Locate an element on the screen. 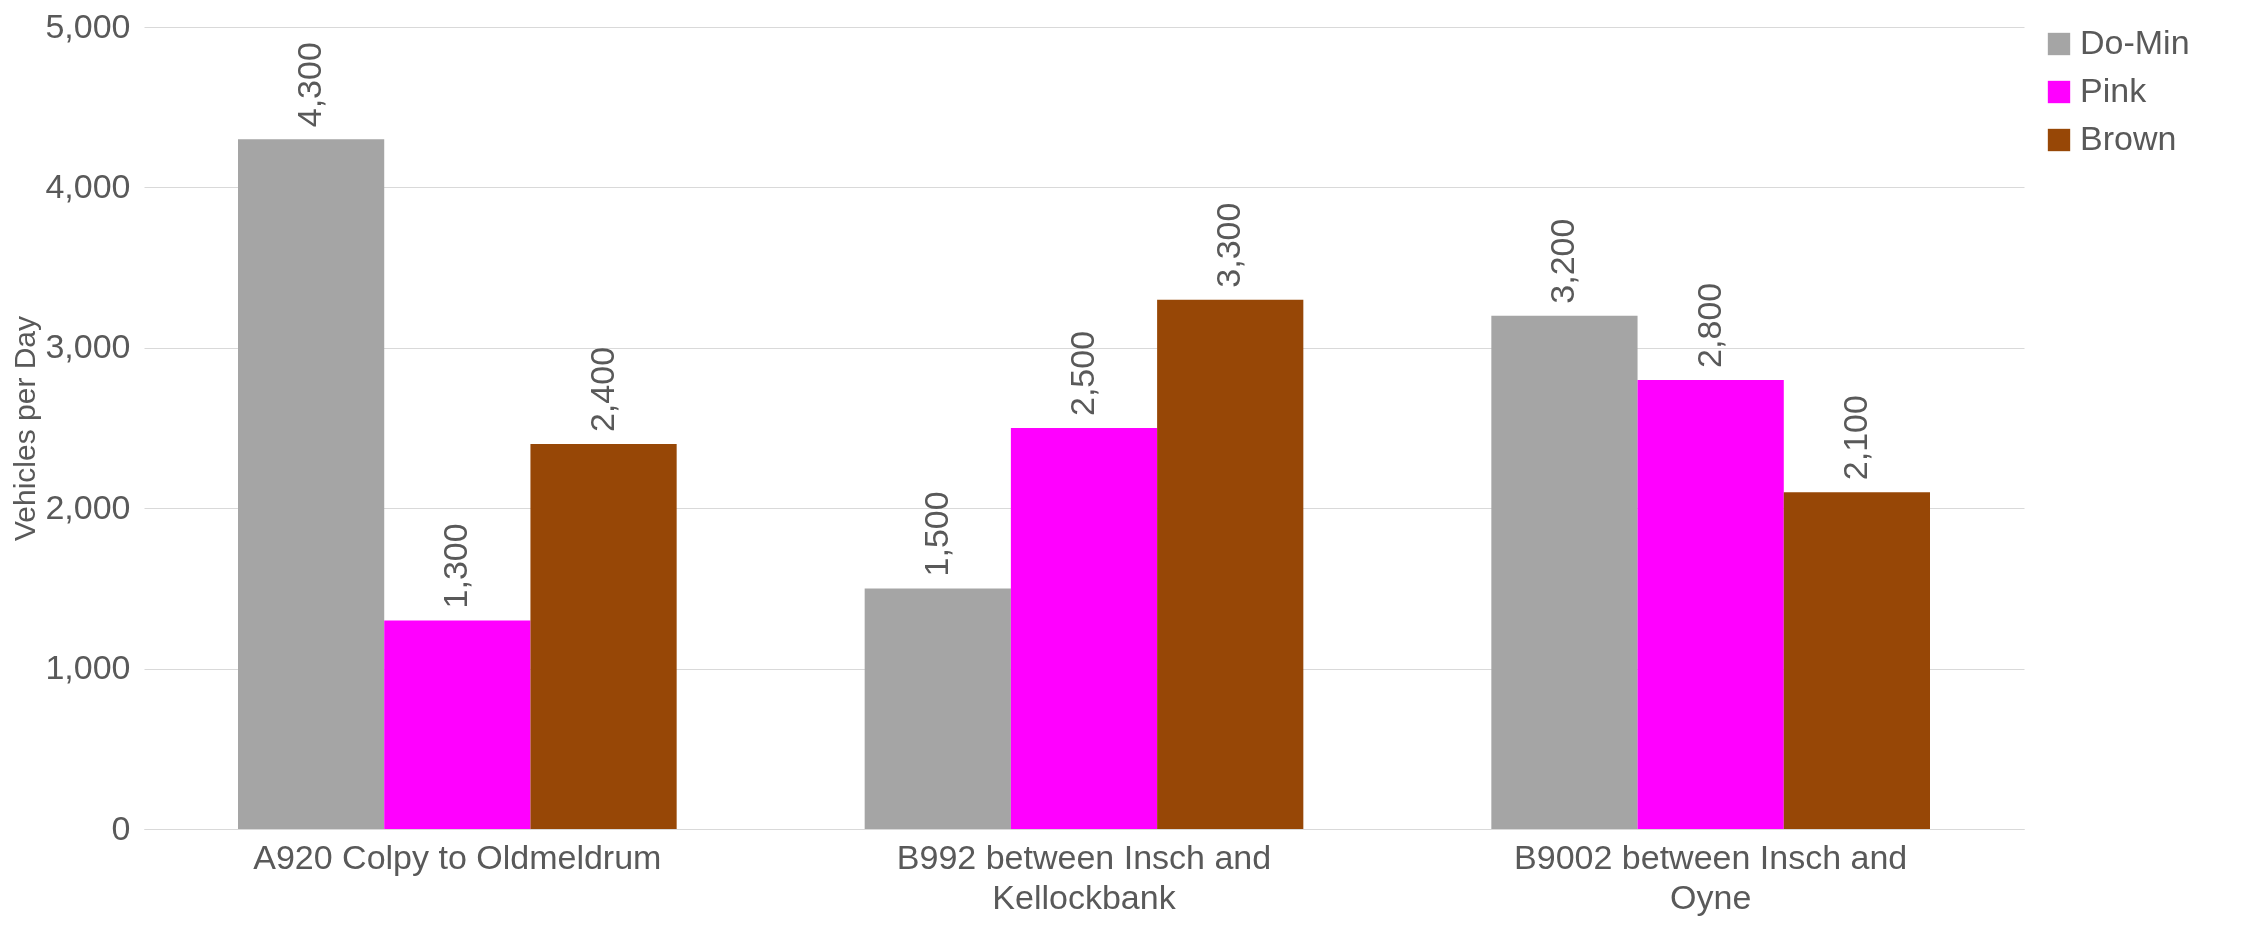 The width and height of the screenshot is (2241, 937). y-tick-label: 4,000 is located at coordinates (88, 185).